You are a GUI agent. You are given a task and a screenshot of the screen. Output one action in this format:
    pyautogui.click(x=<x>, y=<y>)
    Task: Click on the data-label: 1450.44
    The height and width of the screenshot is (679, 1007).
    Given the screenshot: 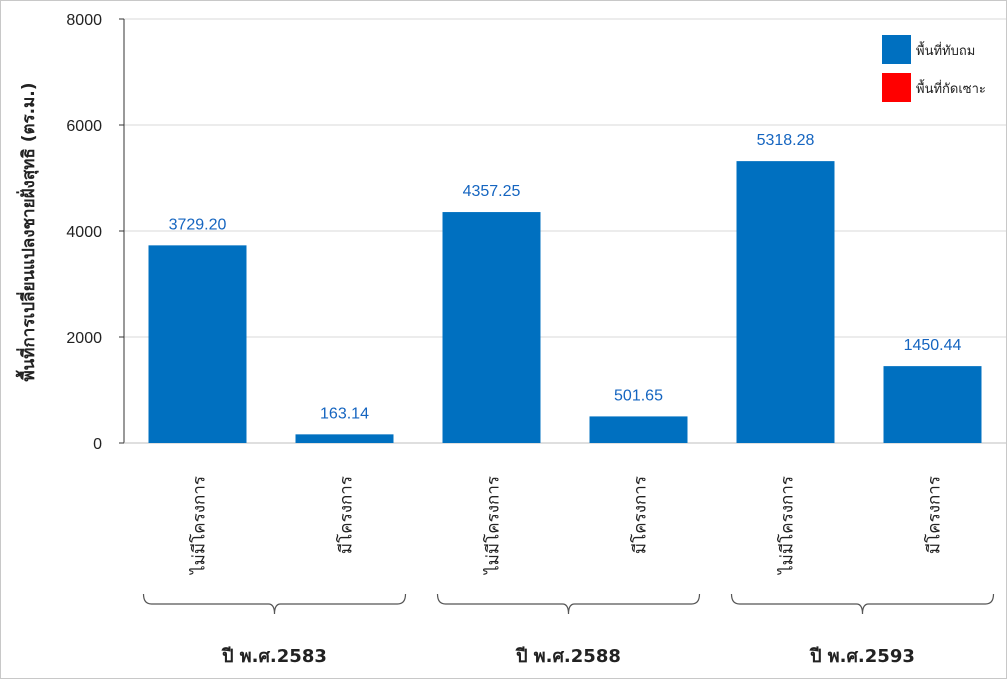 What is the action you would take?
    pyautogui.click(x=933, y=345)
    